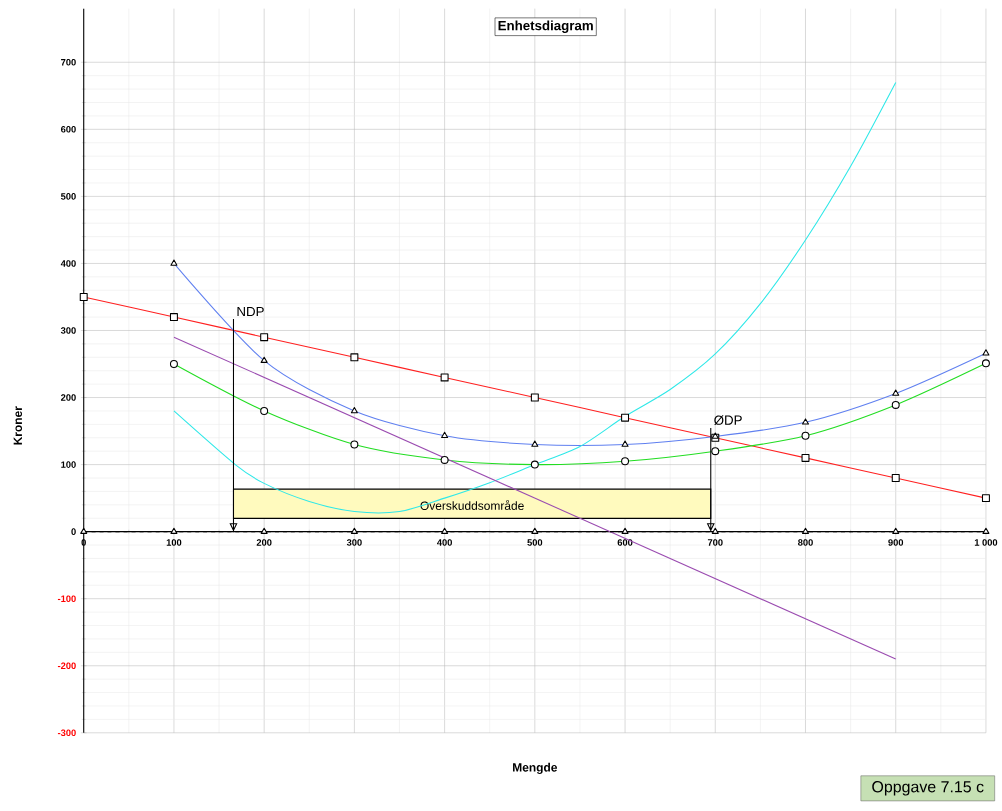 Image resolution: width=1002 pixels, height=811 pixels. What do you see at coordinates (73, 531) in the screenshot?
I see `y-tick-label: 0` at bounding box center [73, 531].